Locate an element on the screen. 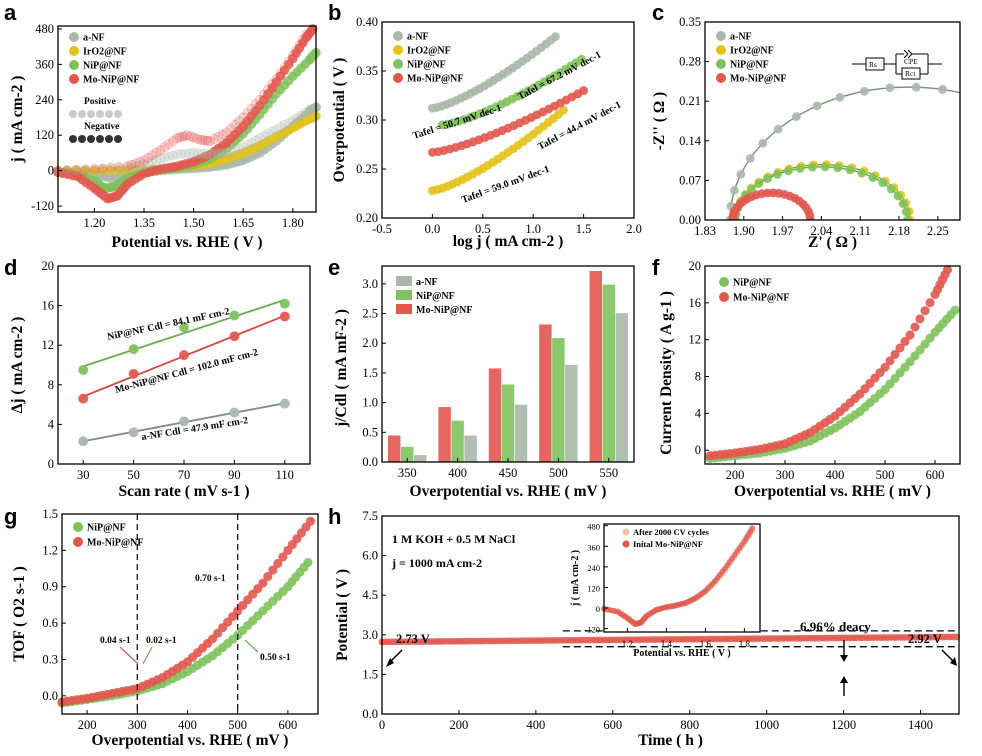 This screenshot has width=982, height=756. x-tick-label: 300 is located at coordinates (785, 475).